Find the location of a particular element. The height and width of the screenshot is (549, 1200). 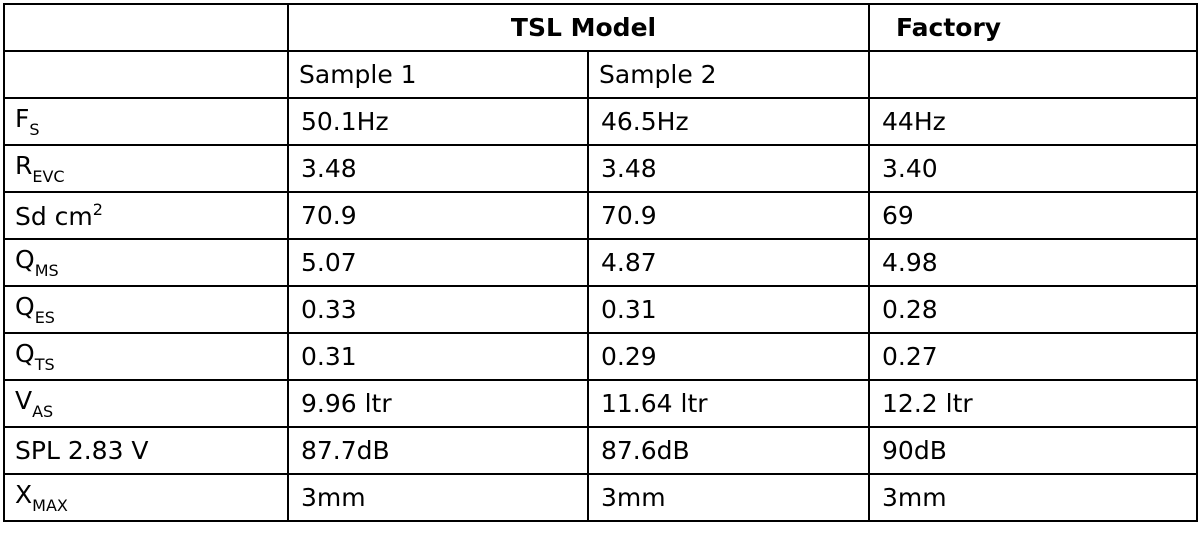

group-header: Factory is located at coordinates (1033, 27).